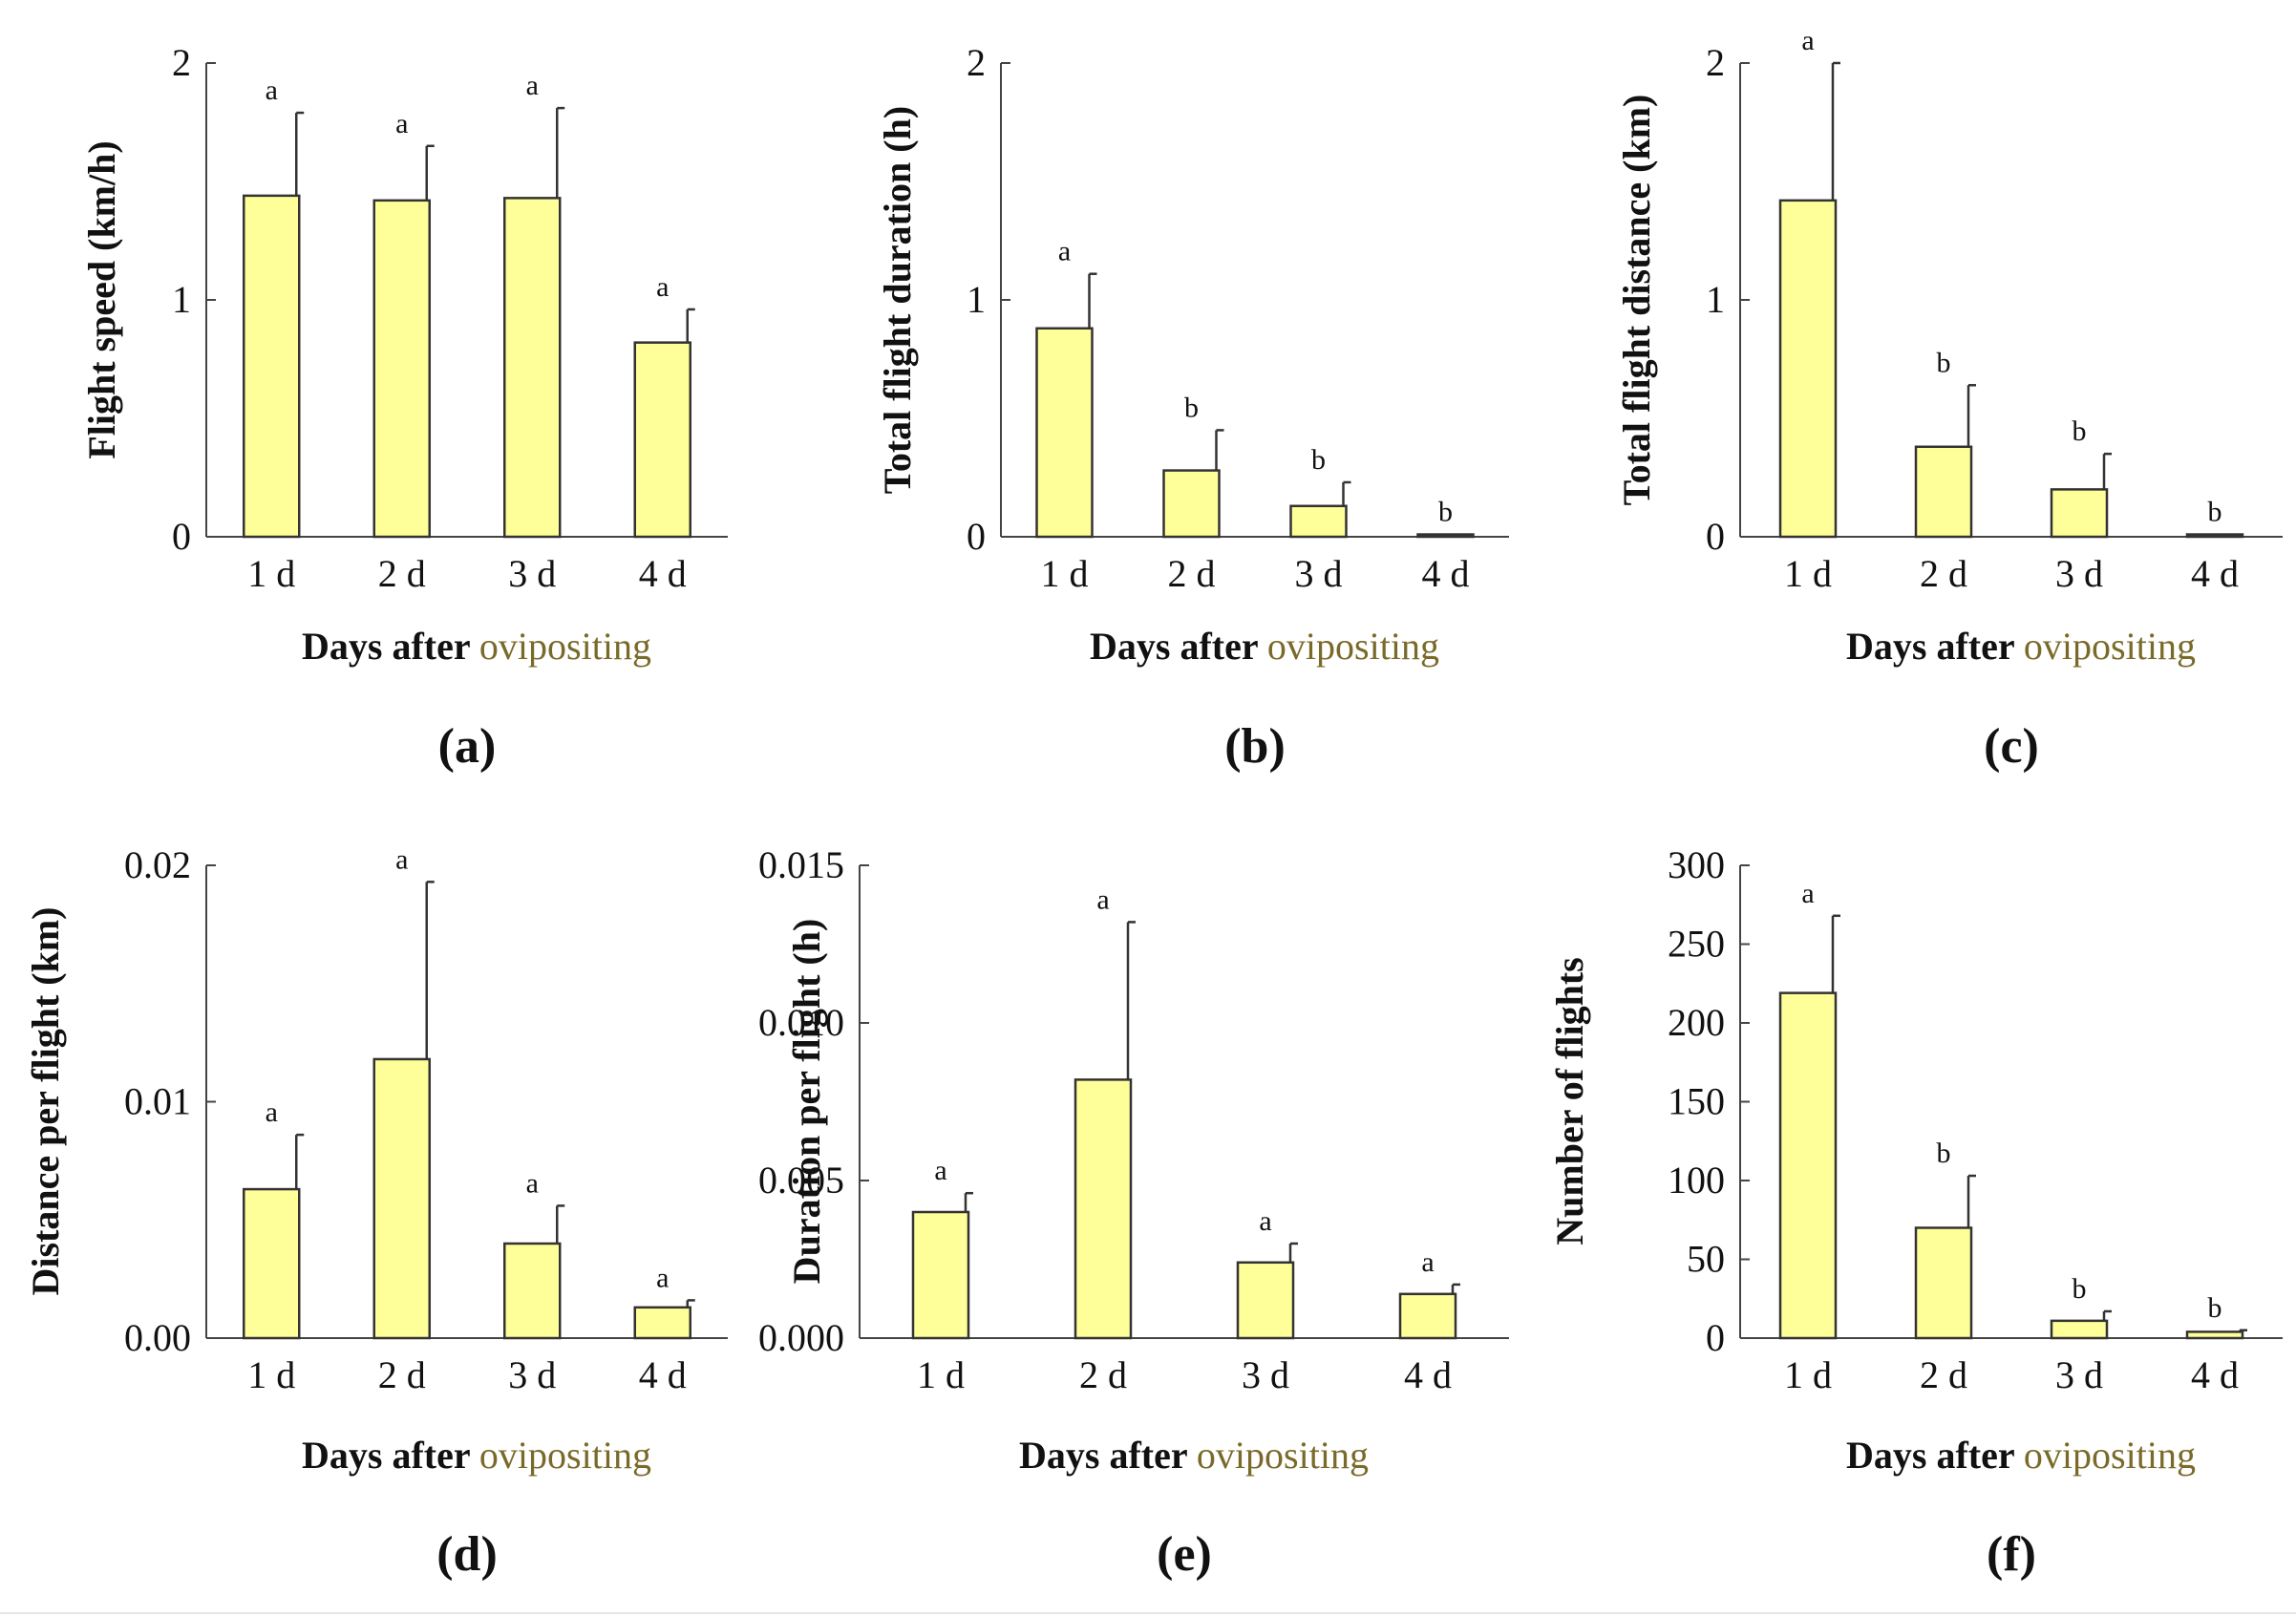  I want to click on y-tick-label: 0.02, so click(157, 864).